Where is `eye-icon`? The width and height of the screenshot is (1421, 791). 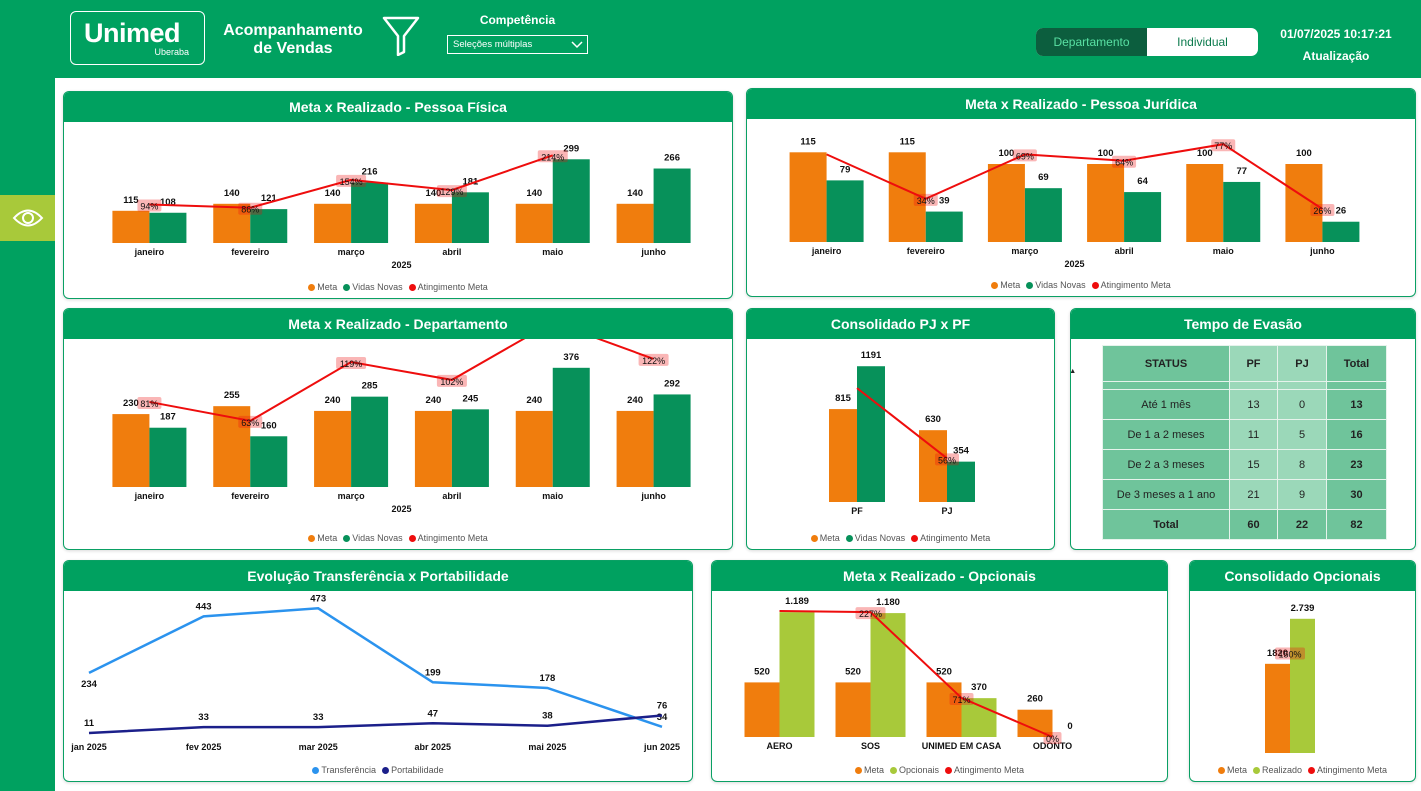 eye-icon is located at coordinates (27, 218).